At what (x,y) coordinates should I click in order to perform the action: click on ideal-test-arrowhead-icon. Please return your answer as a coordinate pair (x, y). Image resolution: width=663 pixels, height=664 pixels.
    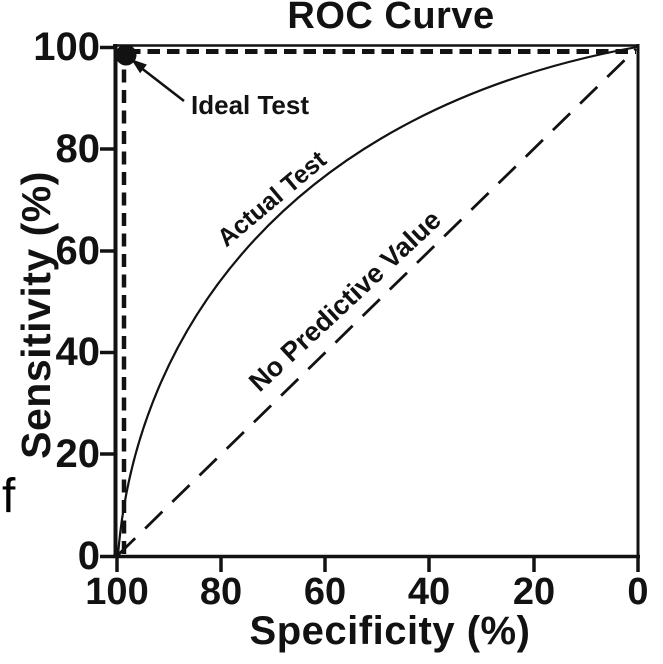
    Looking at the image, I should click on (139, 66).